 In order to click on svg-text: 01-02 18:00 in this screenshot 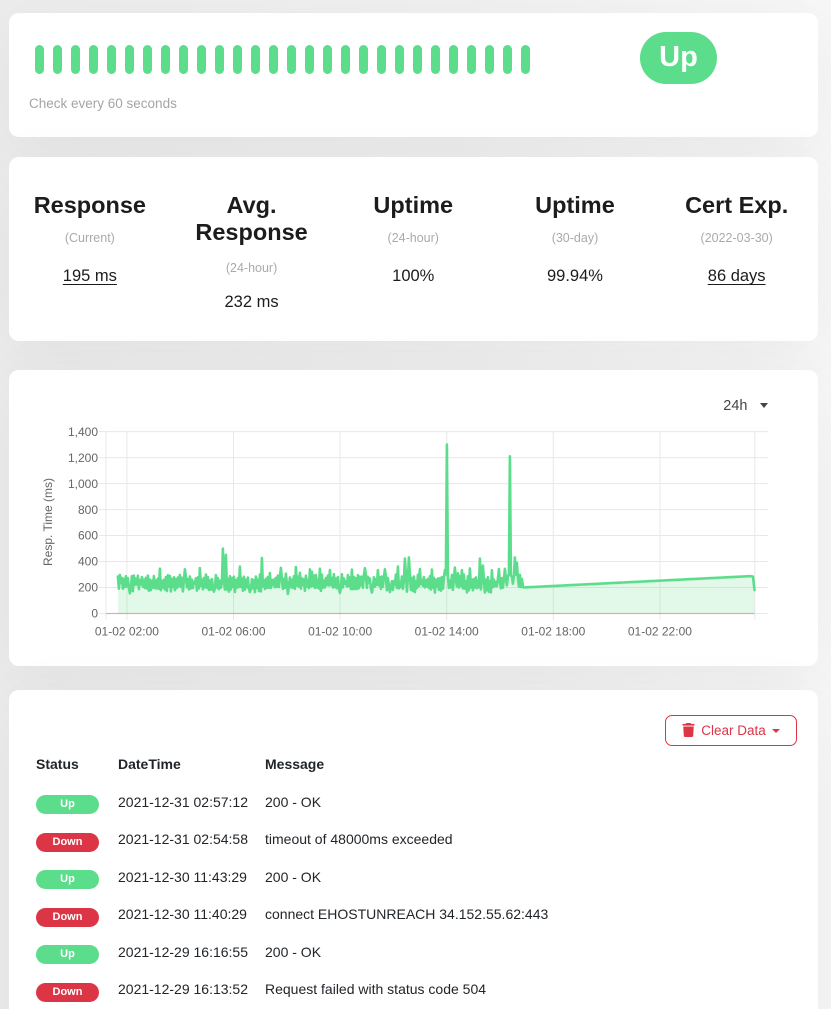, I will do `click(553, 632)`.